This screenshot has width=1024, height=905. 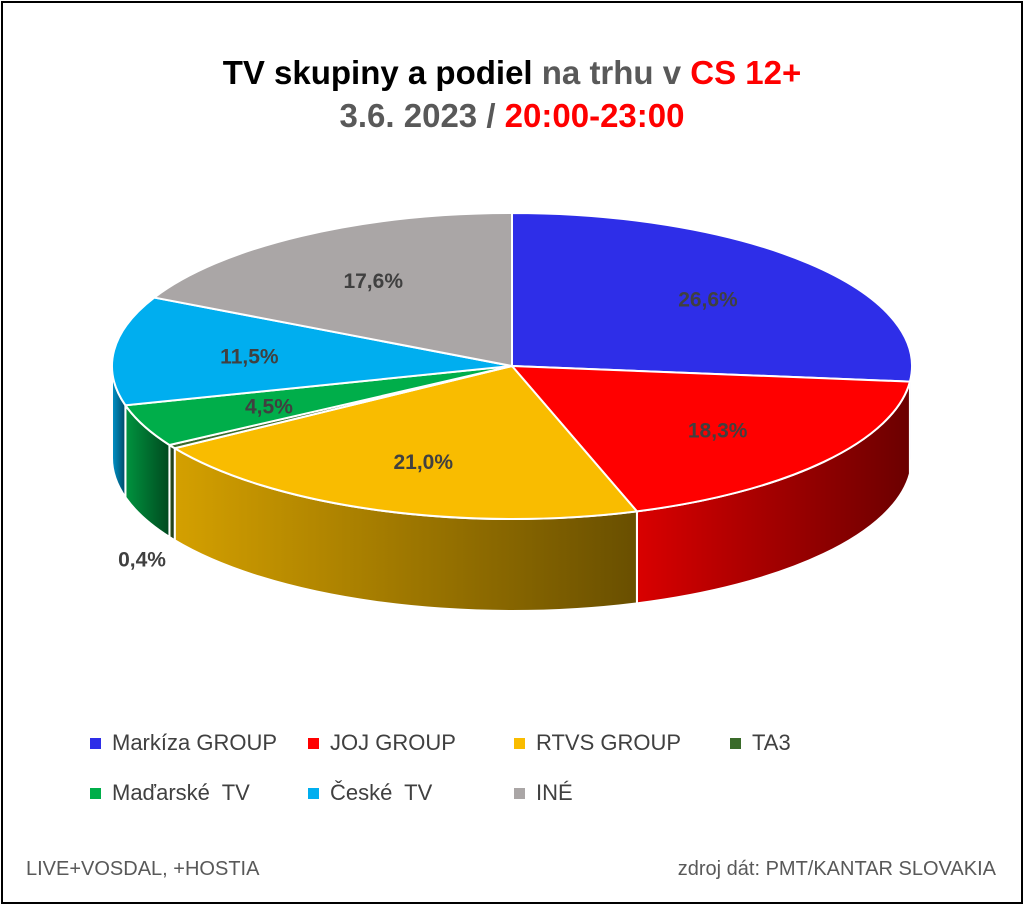 I want to click on slice-ceske-tv, so click(x=312, y=351).